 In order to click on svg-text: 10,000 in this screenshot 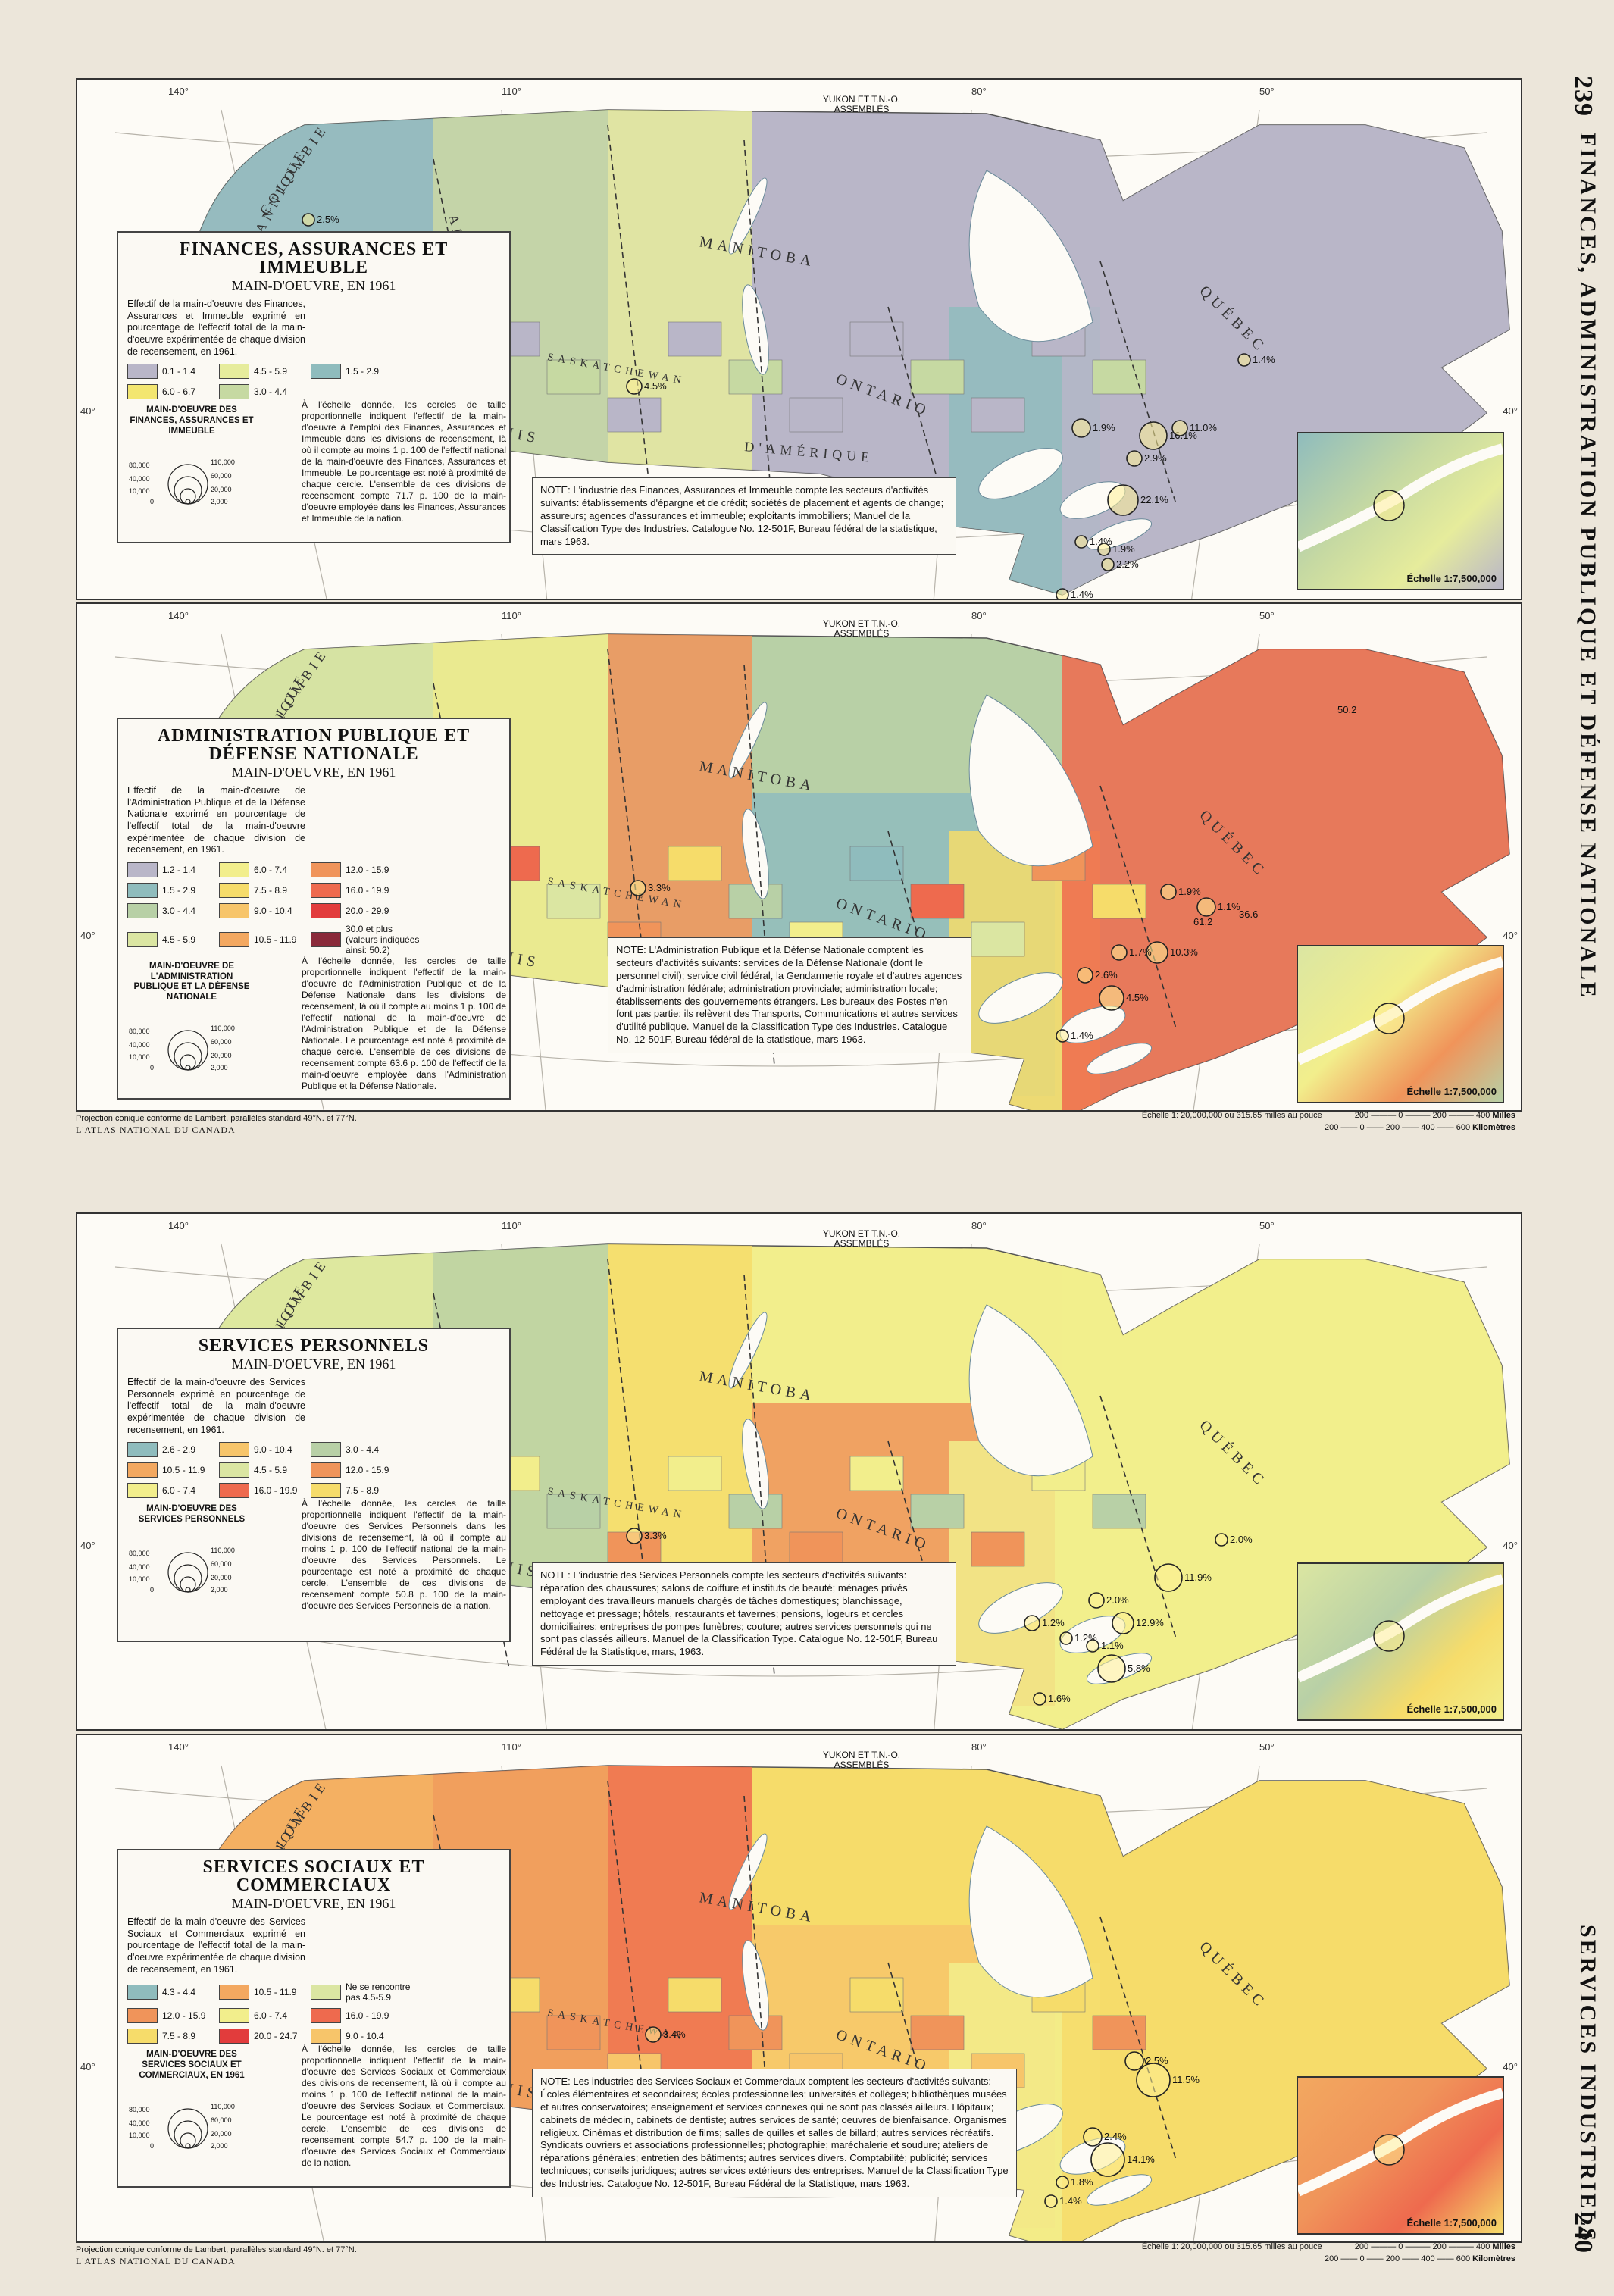, I will do `click(139, 2135)`.